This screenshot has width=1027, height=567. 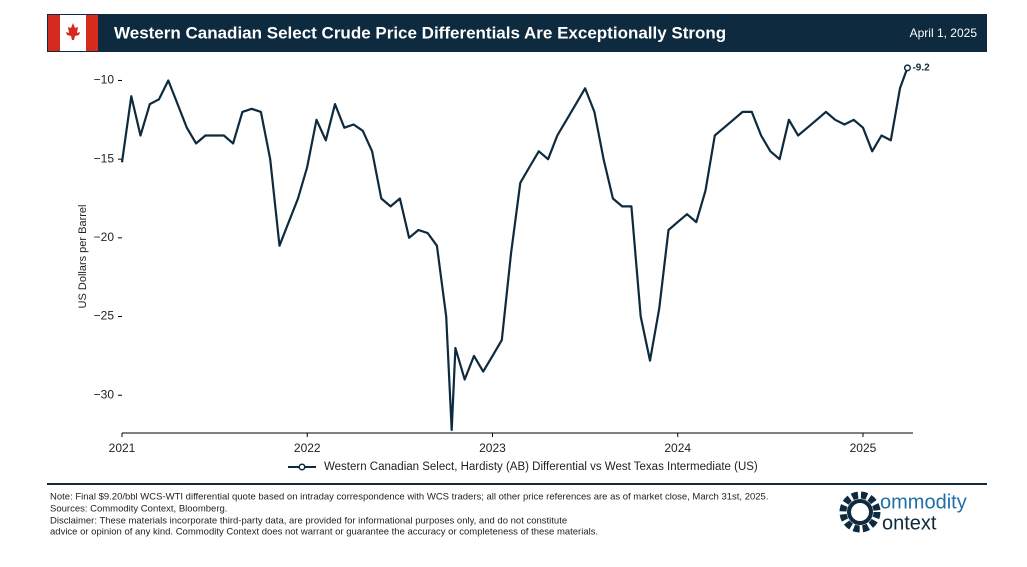 What do you see at coordinates (492, 448) in the screenshot?
I see `x-tick-label: 2023` at bounding box center [492, 448].